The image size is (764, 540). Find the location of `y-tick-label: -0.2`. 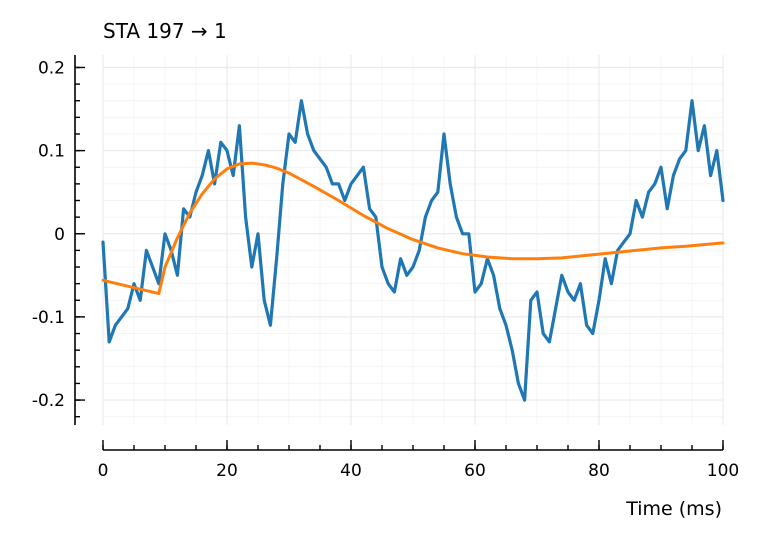

y-tick-label: -0.2 is located at coordinates (48, 401).